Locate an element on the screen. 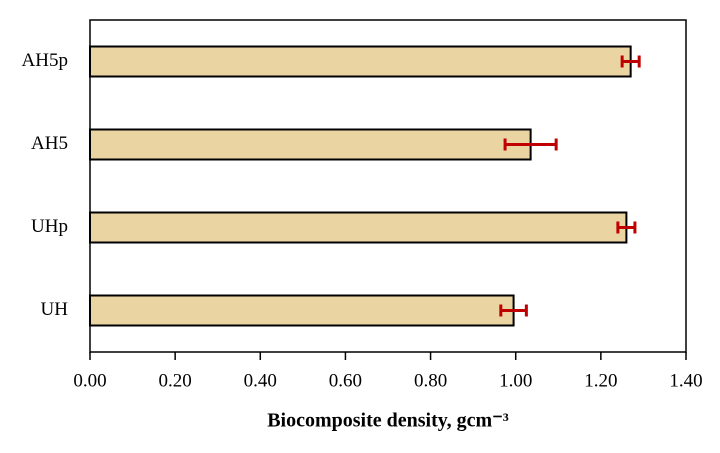 The image size is (720, 453). x-tick-label: 0.40 is located at coordinates (260, 380).